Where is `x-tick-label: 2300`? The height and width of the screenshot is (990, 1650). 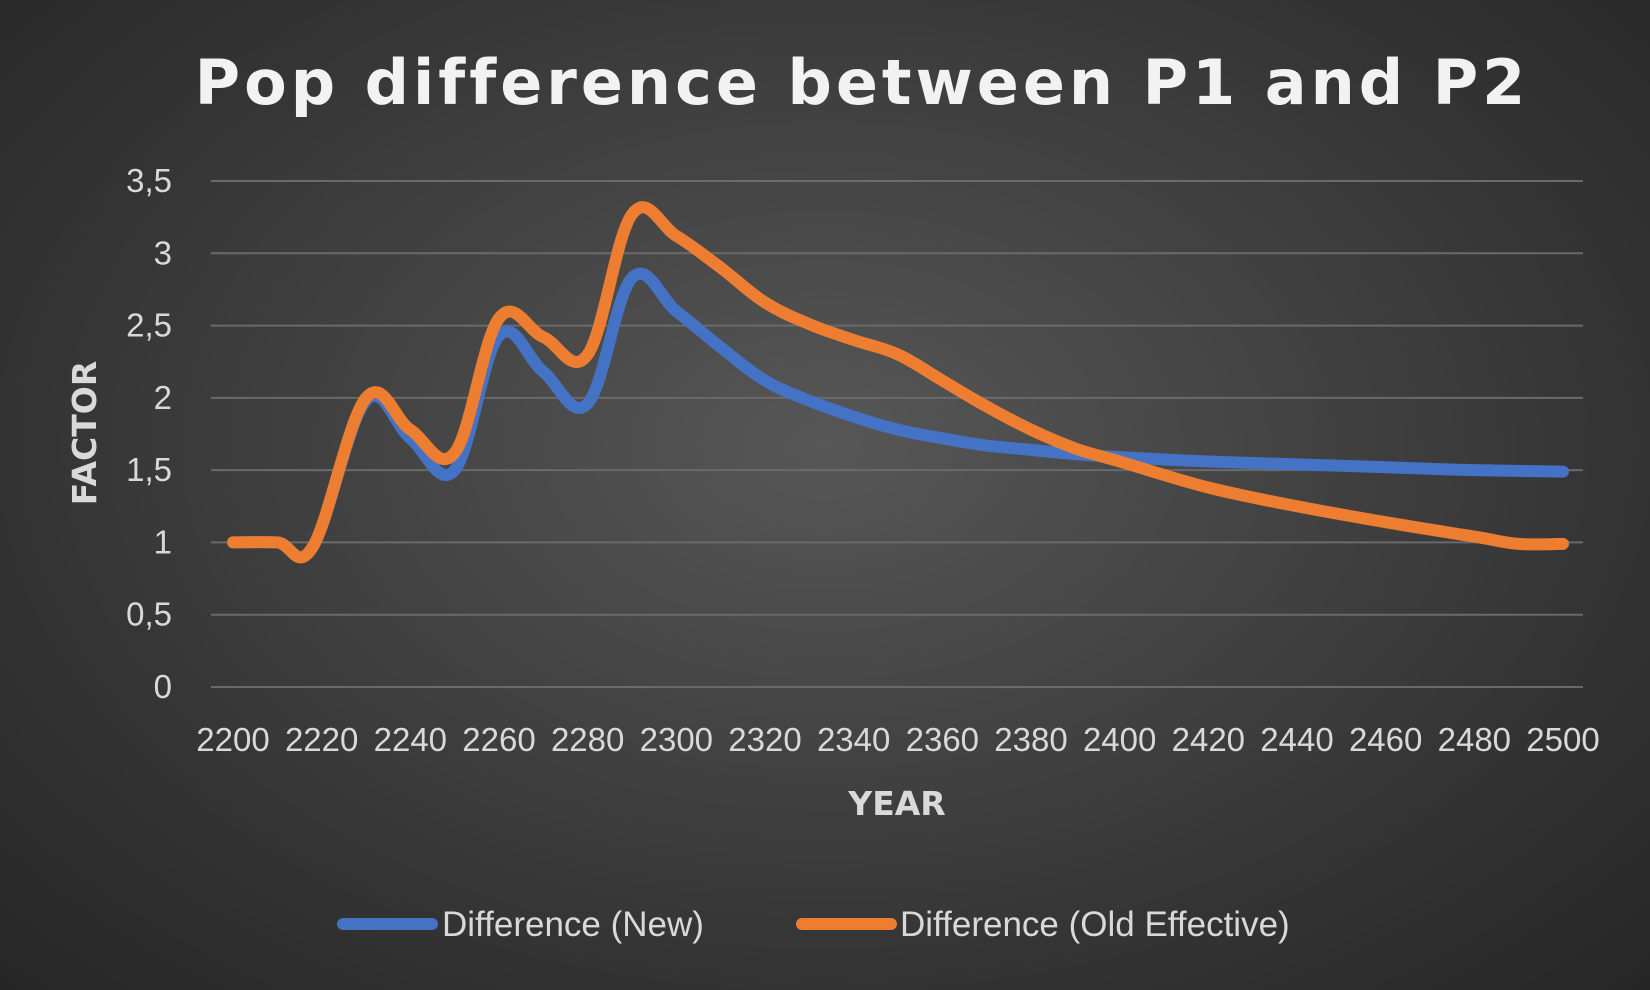 x-tick-label: 2300 is located at coordinates (676, 739).